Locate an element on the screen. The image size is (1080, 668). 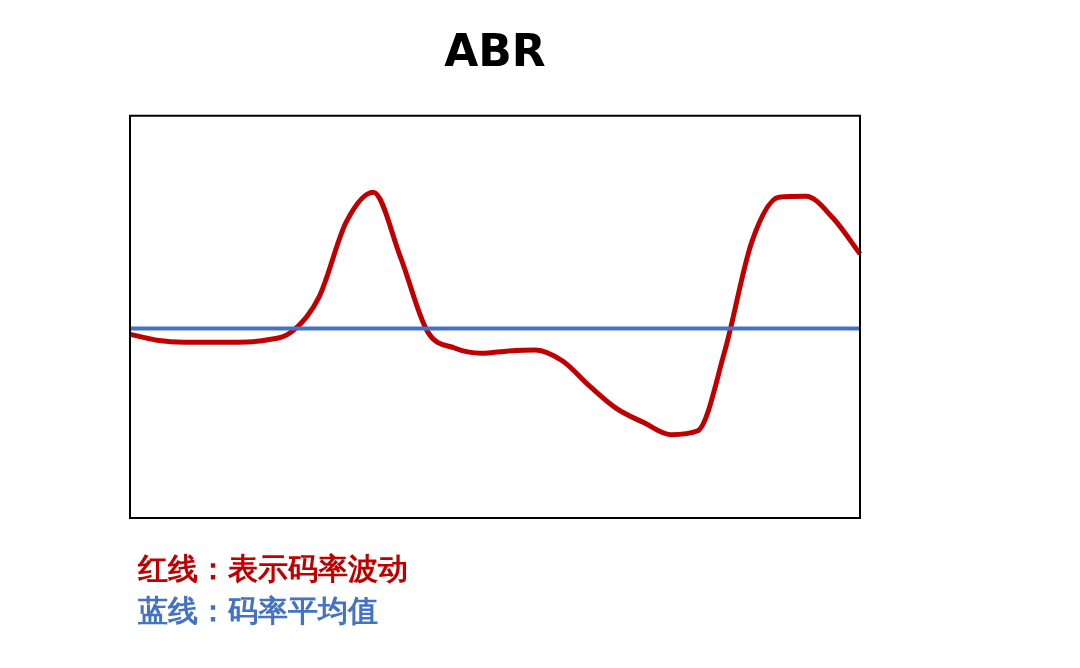
text: 红线：表示码率波动 is located at coordinates (273, 569).